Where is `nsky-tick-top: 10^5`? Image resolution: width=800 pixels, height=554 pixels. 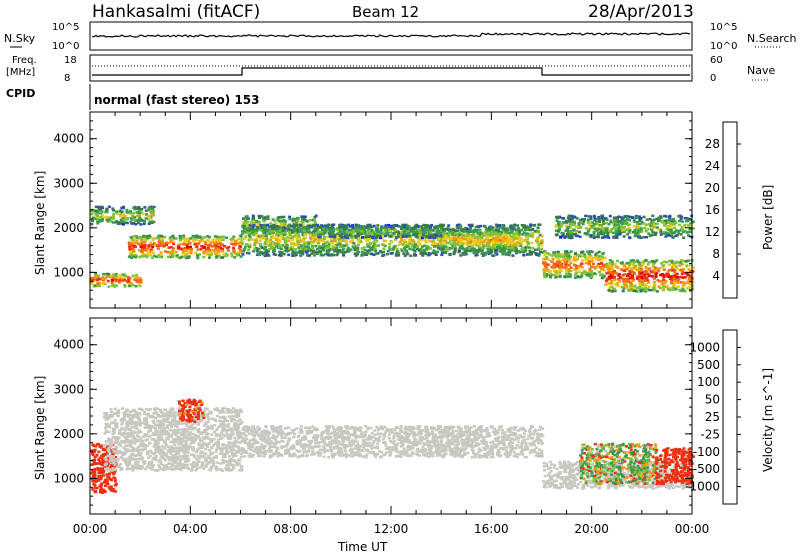
nsky-tick-top: 10^5 is located at coordinates (65, 27).